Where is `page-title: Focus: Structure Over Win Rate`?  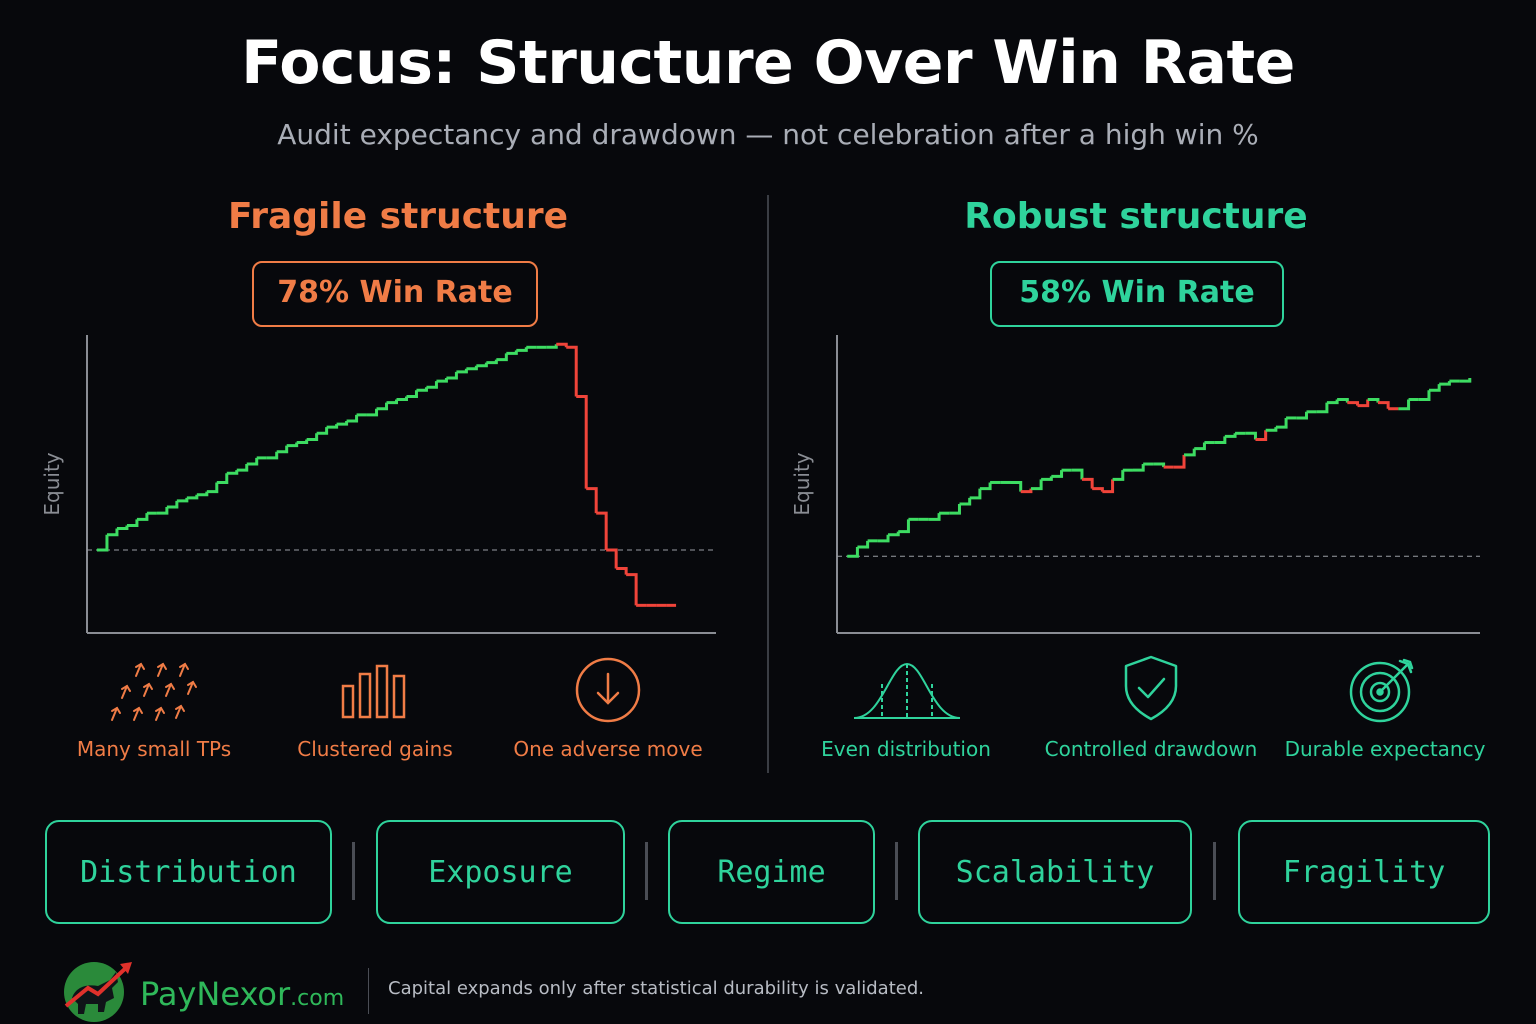 page-title: Focus: Structure Over Win Rate is located at coordinates (768, 63).